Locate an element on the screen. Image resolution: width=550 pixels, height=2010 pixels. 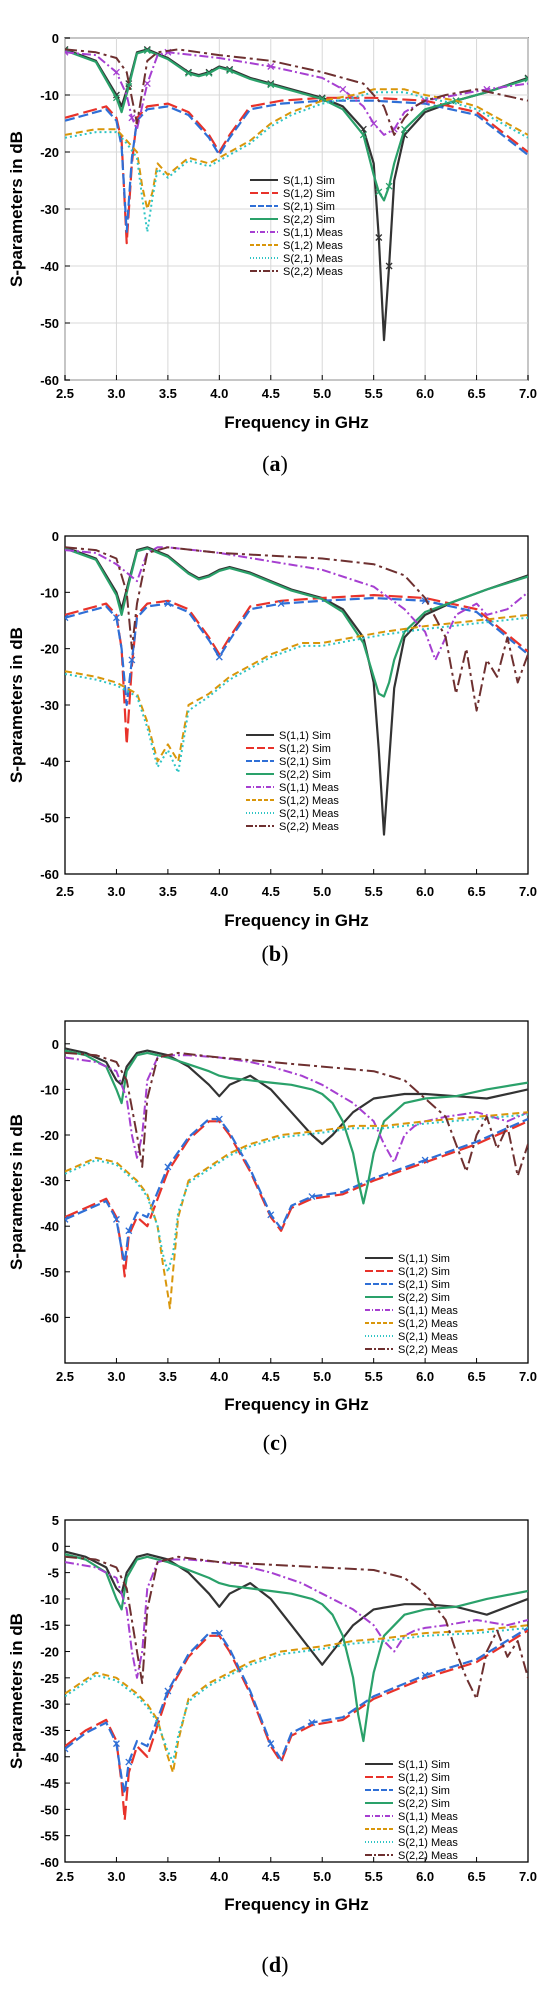
y-tick-label: -55 is located at coordinates (49, 1836).